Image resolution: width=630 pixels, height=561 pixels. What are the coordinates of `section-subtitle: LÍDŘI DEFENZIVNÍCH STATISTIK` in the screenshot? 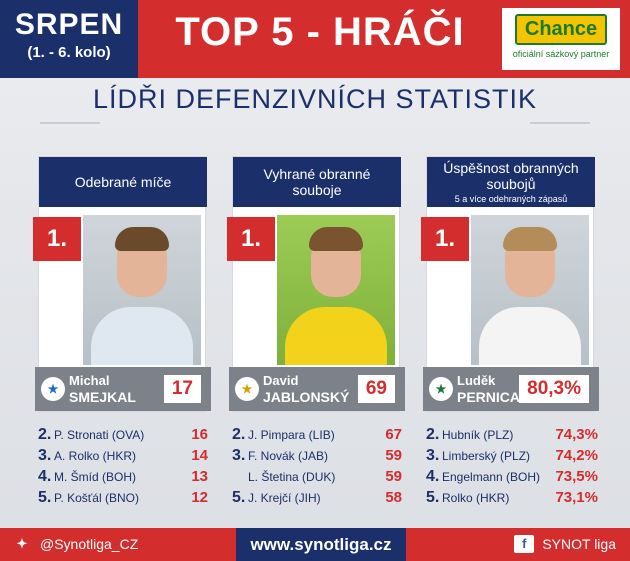 It's located at (315, 99).